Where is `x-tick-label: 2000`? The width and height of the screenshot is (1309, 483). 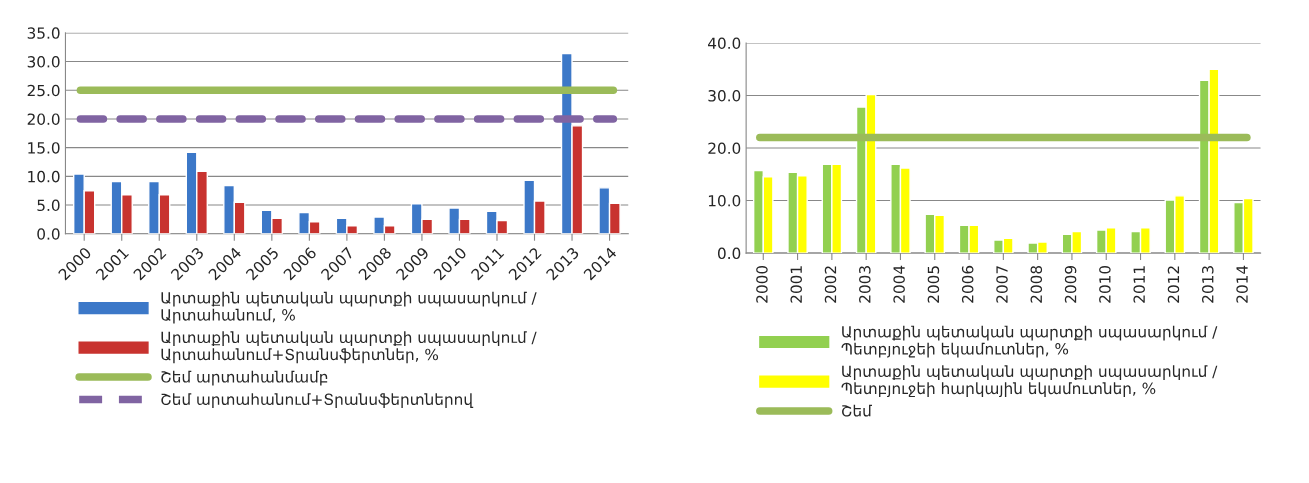
x-tick-label: 2000 is located at coordinates (762, 284).